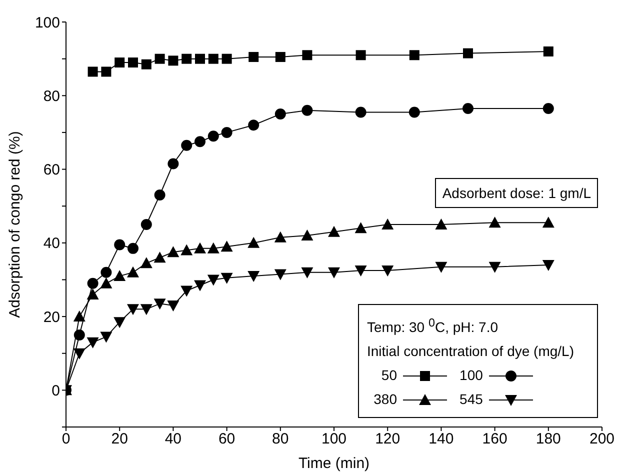 The width and height of the screenshot is (623, 474). I want to click on legend-title: Initial concentration of dye (mg/L), so click(471, 351).